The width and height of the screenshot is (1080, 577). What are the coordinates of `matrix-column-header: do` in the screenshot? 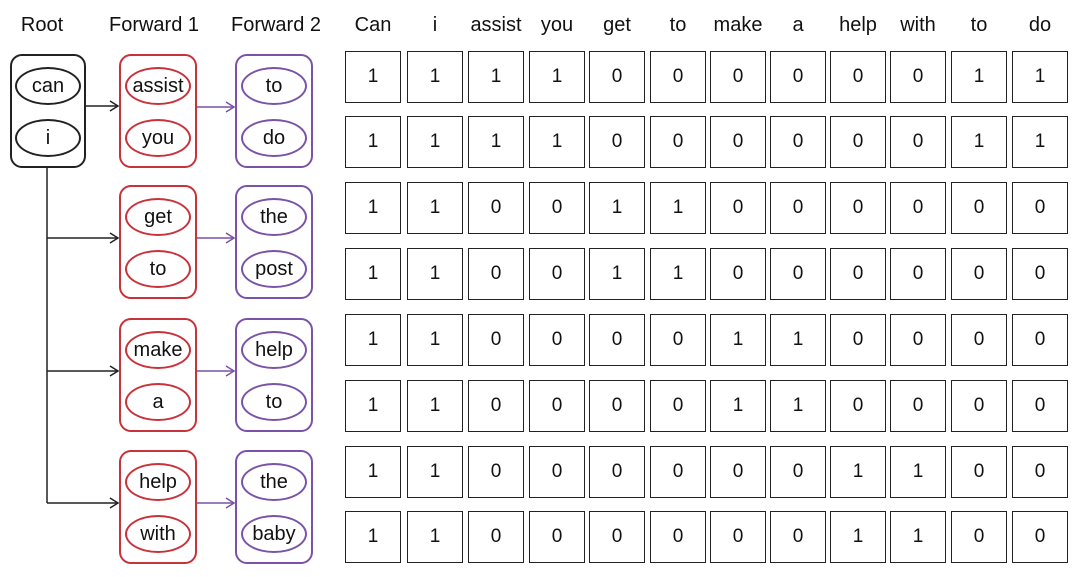 It's located at (1040, 25).